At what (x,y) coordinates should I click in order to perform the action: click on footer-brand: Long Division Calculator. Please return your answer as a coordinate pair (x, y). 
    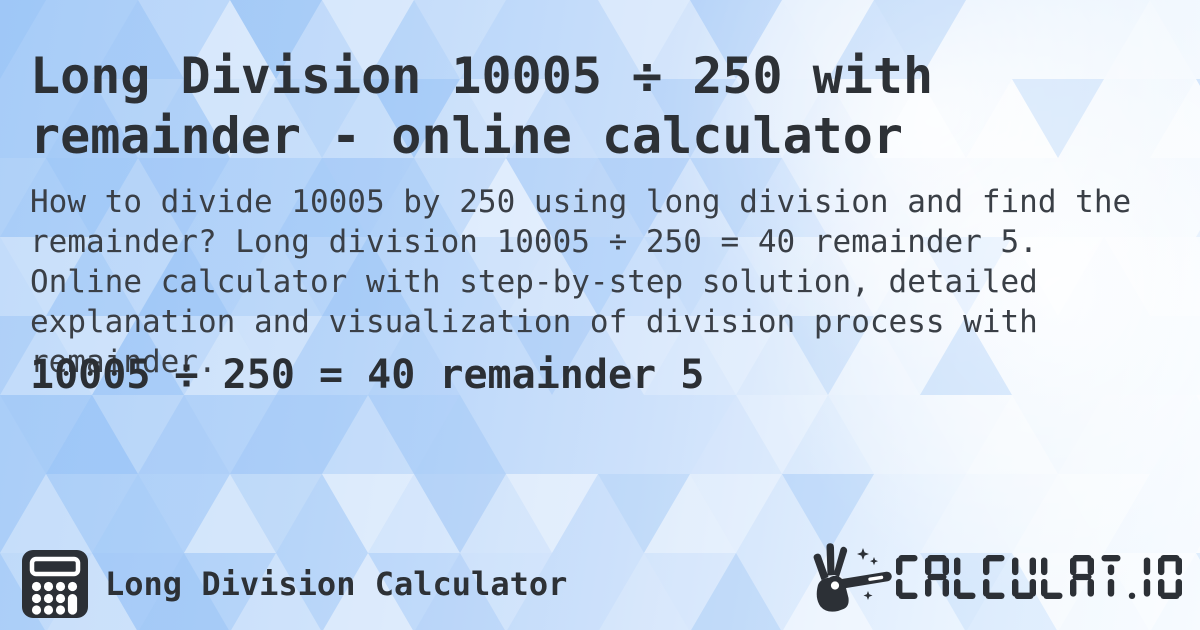
    Looking at the image, I should click on (294, 584).